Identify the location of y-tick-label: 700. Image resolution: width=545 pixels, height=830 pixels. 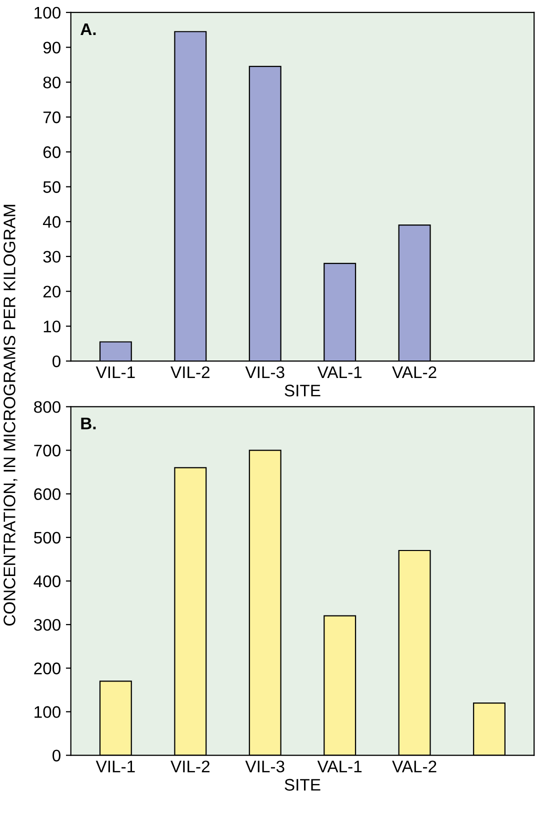
(47, 450).